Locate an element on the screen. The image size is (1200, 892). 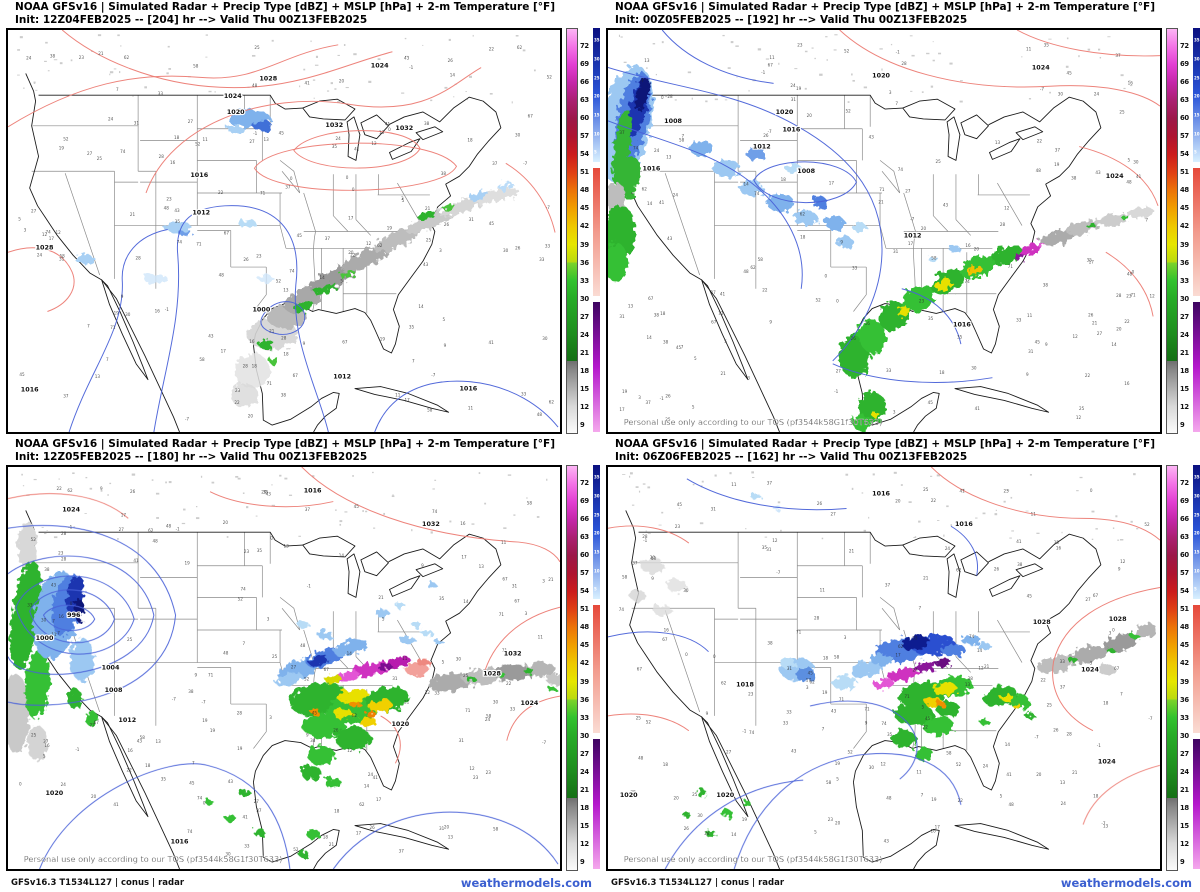
radar-blobs is located at coordinates (297, 259).